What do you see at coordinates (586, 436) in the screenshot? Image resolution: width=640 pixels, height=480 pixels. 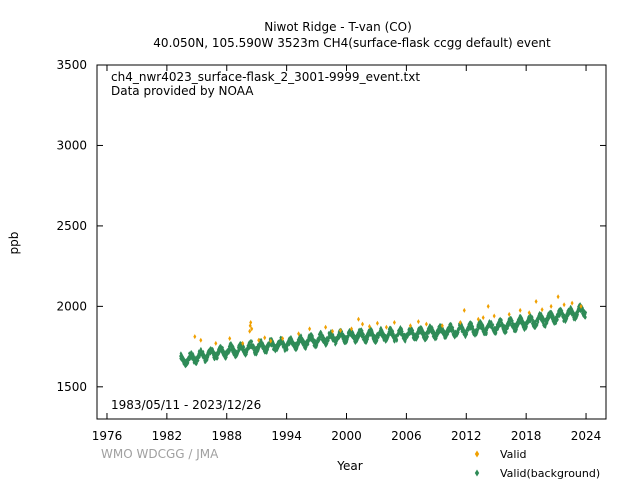 I see `x-tick-label: 2024` at bounding box center [586, 436].